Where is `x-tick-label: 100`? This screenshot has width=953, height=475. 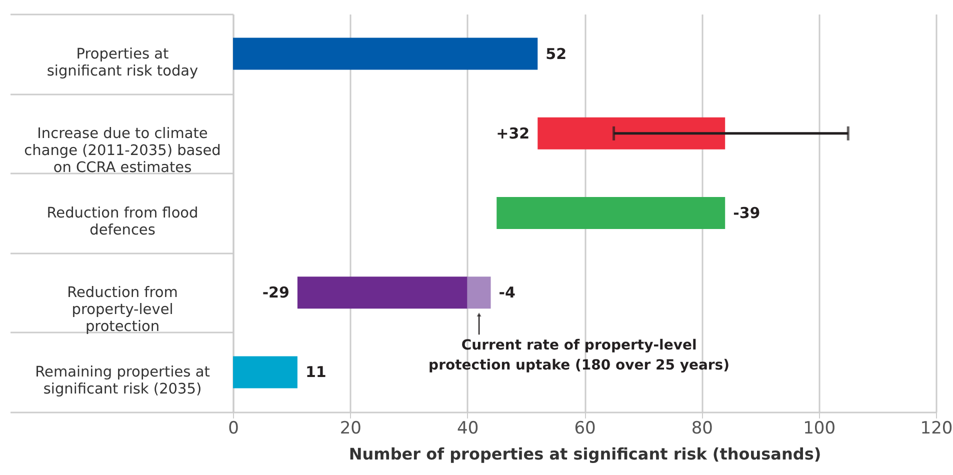
x-tick-label: 100 is located at coordinates (819, 428).